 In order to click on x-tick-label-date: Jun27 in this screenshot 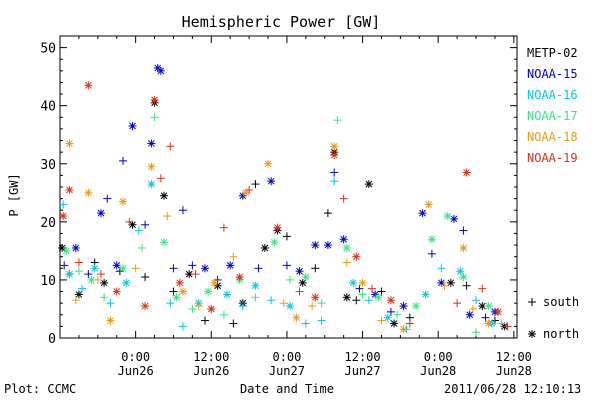, I will do `click(287, 371)`.